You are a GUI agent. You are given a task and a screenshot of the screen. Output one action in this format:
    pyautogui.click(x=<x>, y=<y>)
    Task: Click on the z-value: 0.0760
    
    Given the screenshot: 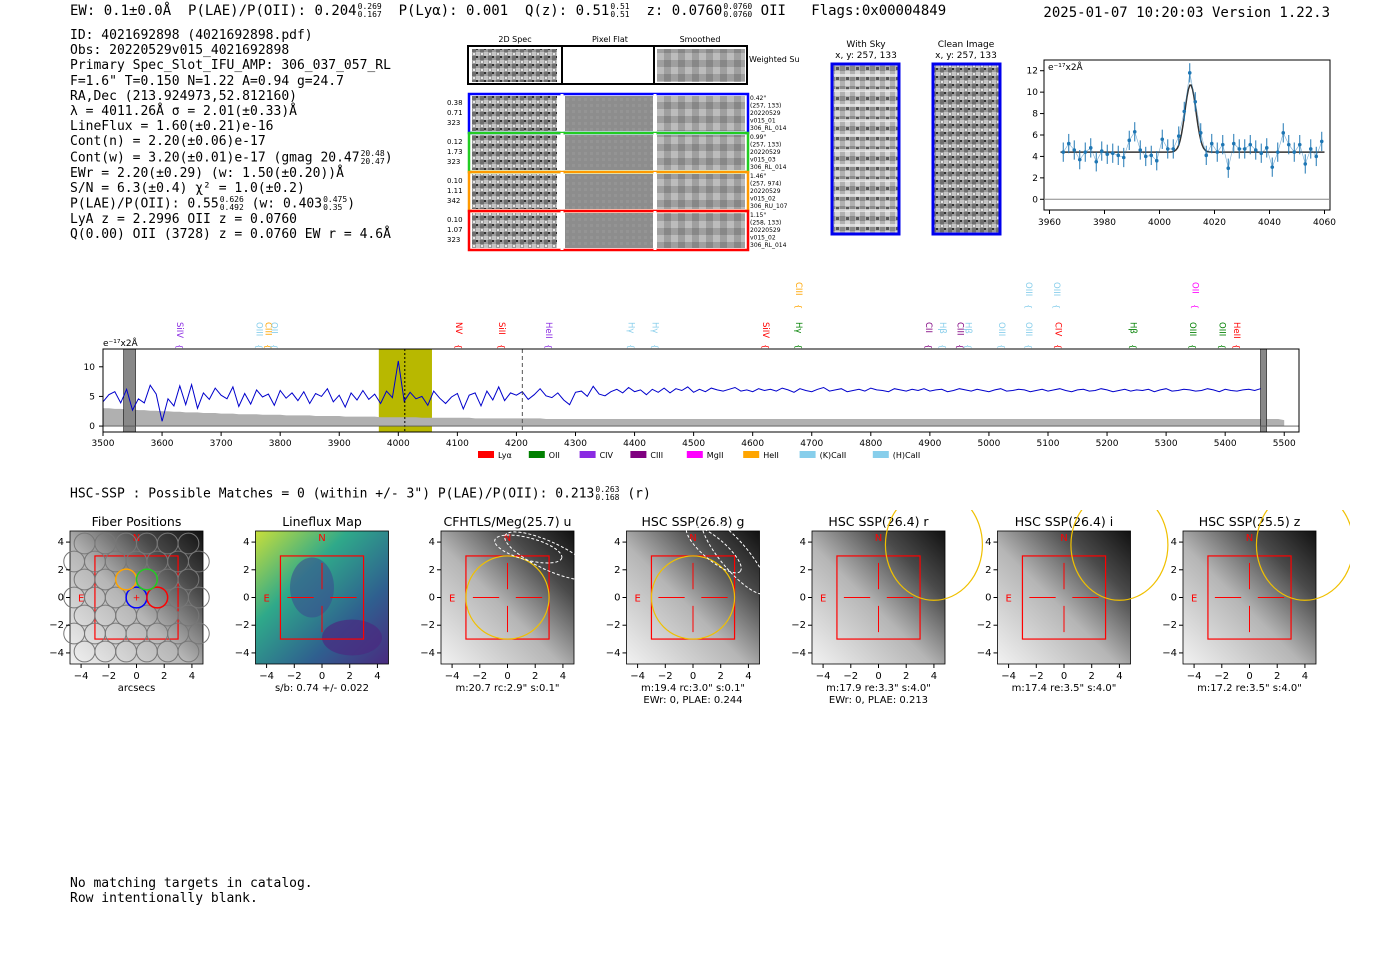 What is the action you would take?
    pyautogui.click(x=697, y=11)
    